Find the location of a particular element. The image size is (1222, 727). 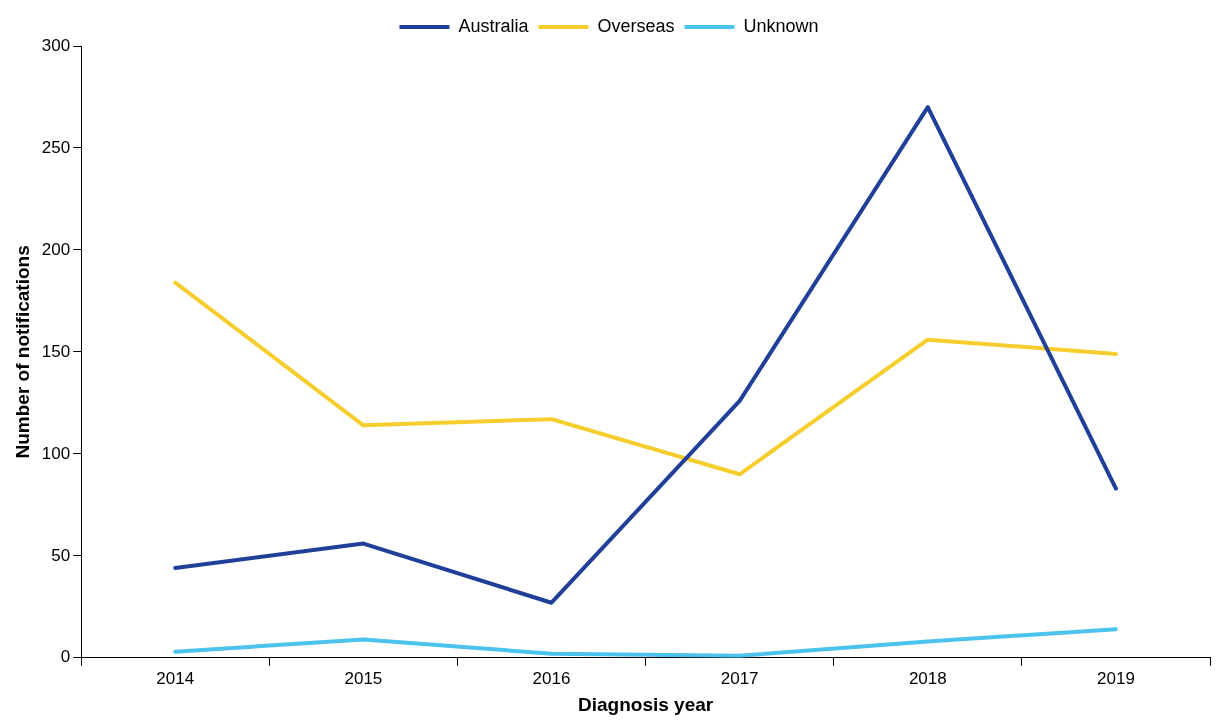

x-tick-label: 2015 is located at coordinates (363, 678).